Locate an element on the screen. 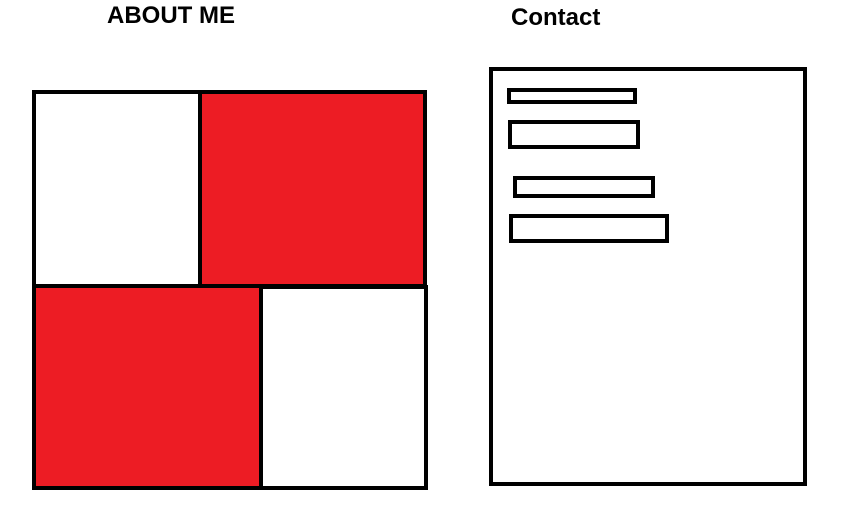  about-block-top-right is located at coordinates (312, 189).